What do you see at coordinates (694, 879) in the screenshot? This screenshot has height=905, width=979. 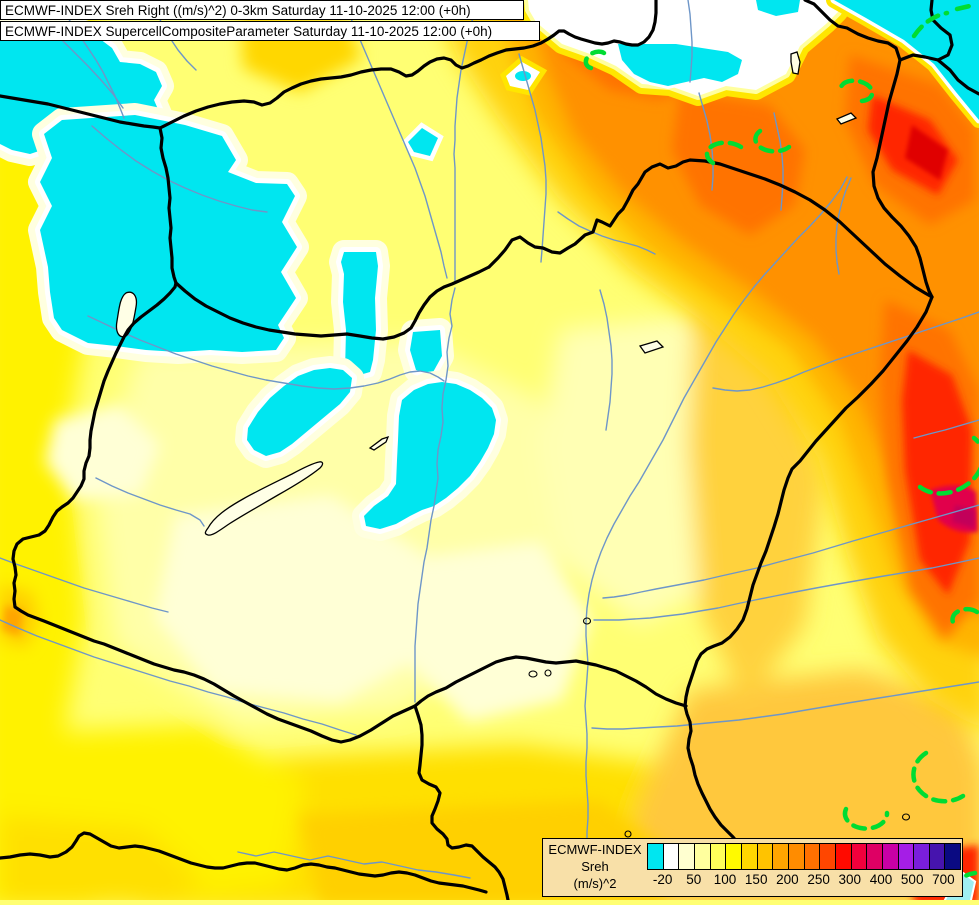 I see `legend-tick-label: 50` at bounding box center [694, 879].